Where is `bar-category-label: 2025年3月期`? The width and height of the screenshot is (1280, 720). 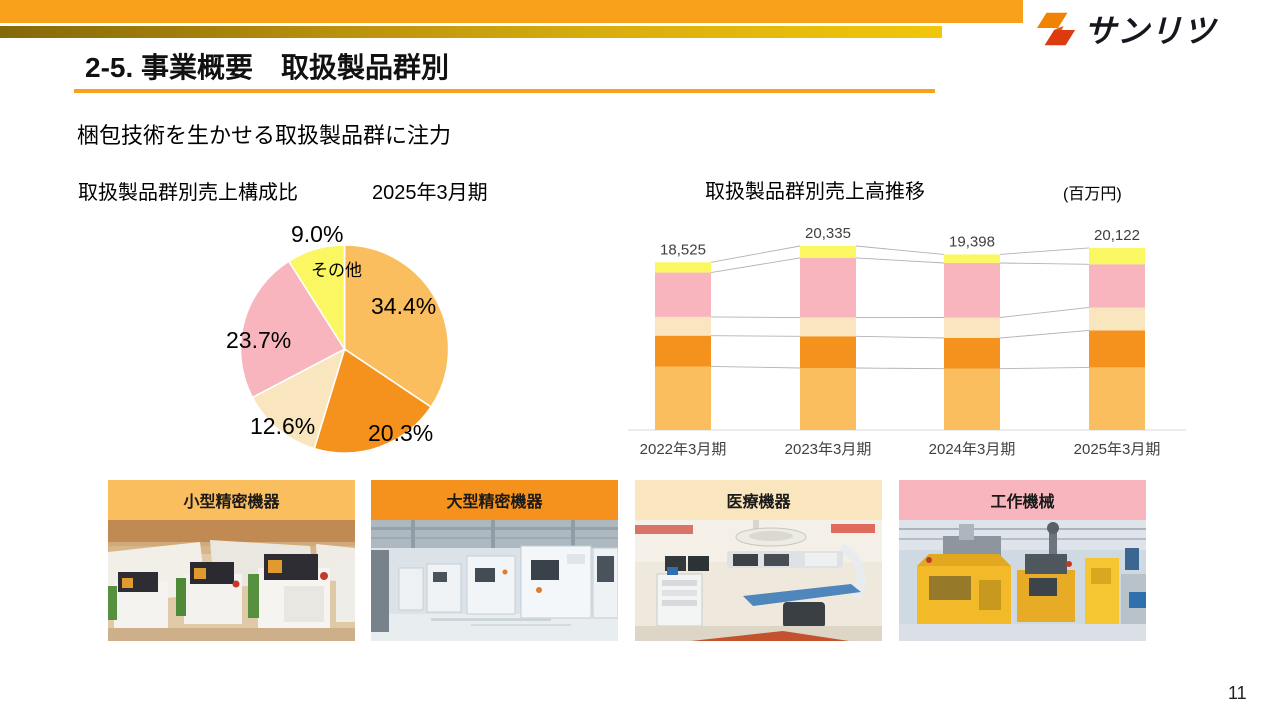 bar-category-label: 2025年3月期 is located at coordinates (1117, 449).